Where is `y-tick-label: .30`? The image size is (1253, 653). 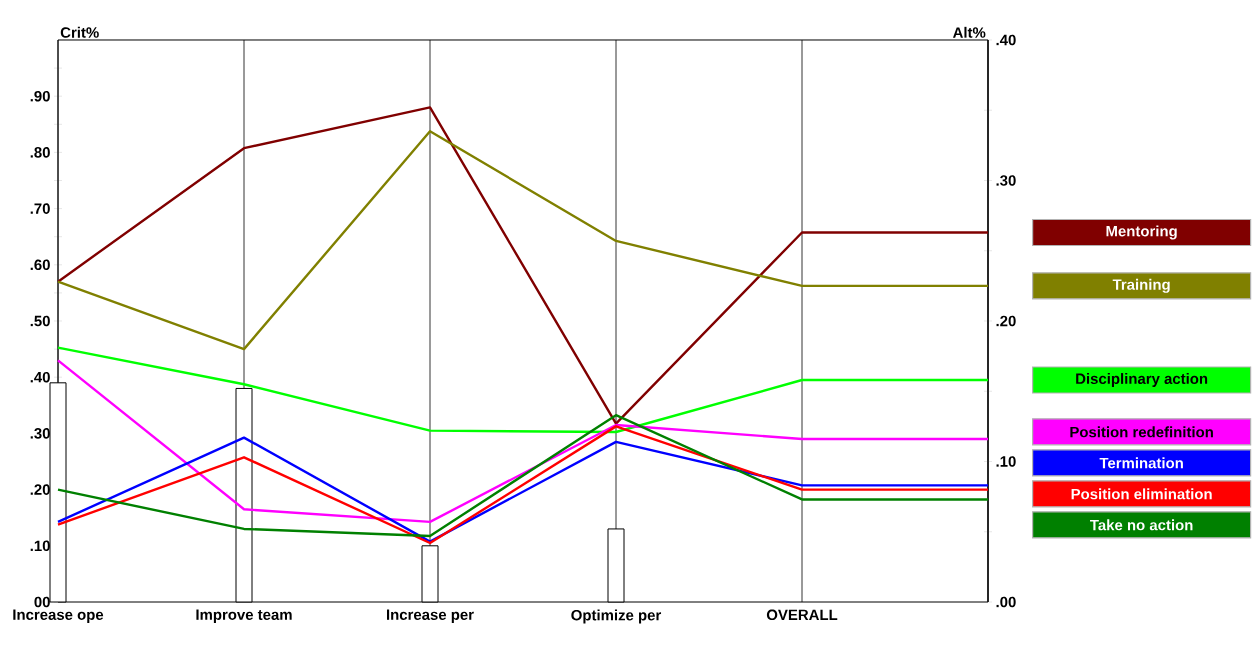 y-tick-label: .30 is located at coordinates (40, 433).